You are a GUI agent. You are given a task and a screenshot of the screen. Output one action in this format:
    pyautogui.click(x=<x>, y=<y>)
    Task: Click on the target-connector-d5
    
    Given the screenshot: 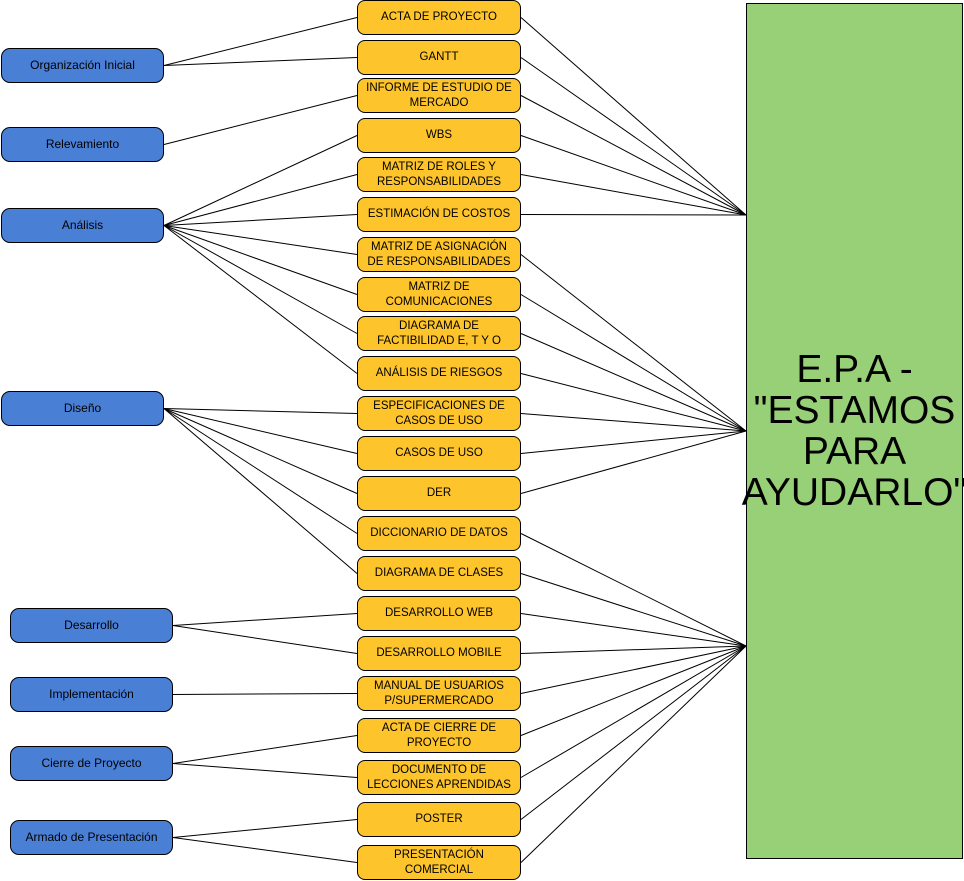 What is the action you would take?
    pyautogui.click(x=633, y=195)
    